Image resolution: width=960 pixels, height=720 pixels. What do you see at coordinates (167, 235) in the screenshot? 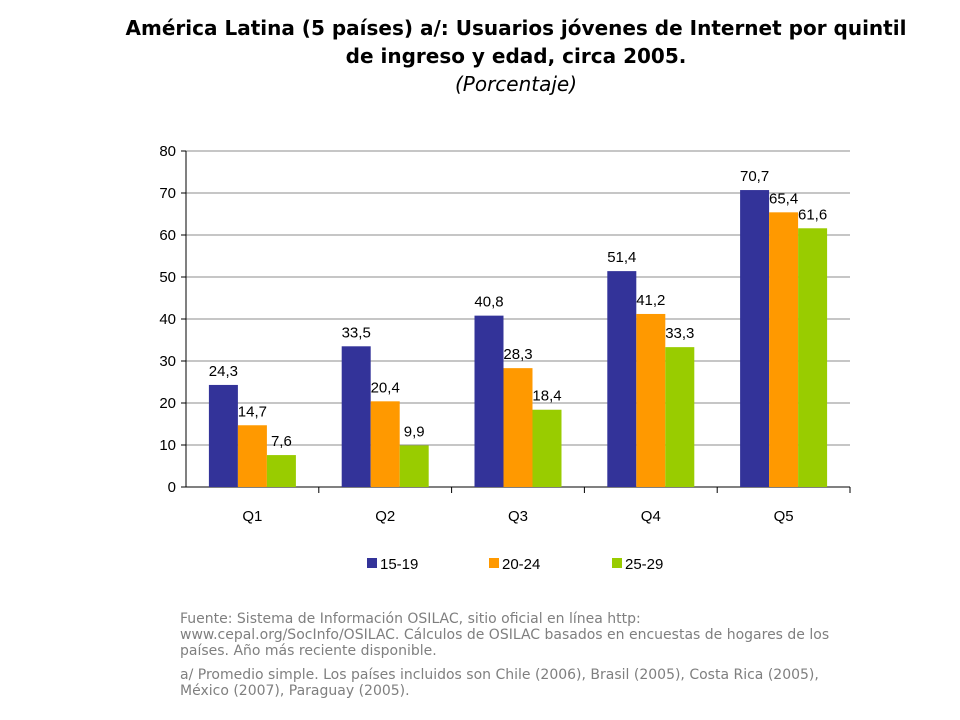
I see `y-tick-label: 60` at bounding box center [167, 235].